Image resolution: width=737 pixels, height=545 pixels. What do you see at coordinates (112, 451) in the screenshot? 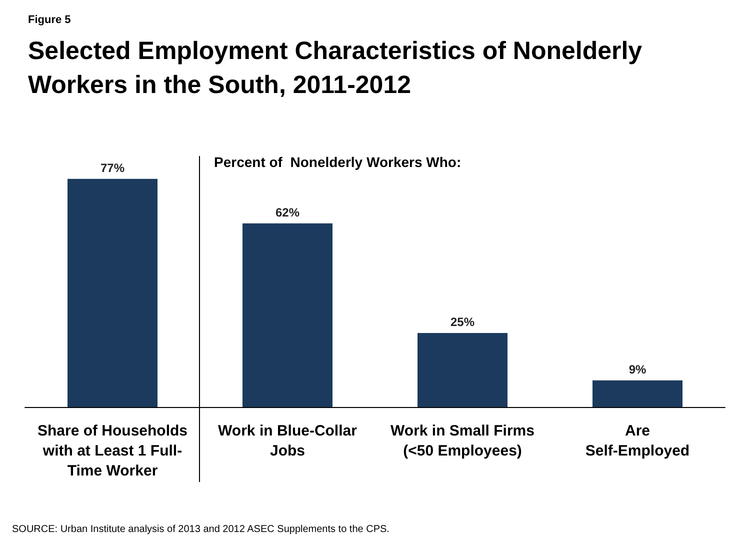
I see `x-tick-label: Share of Households with at Least 1 Full- Time Worker` at bounding box center [112, 451].